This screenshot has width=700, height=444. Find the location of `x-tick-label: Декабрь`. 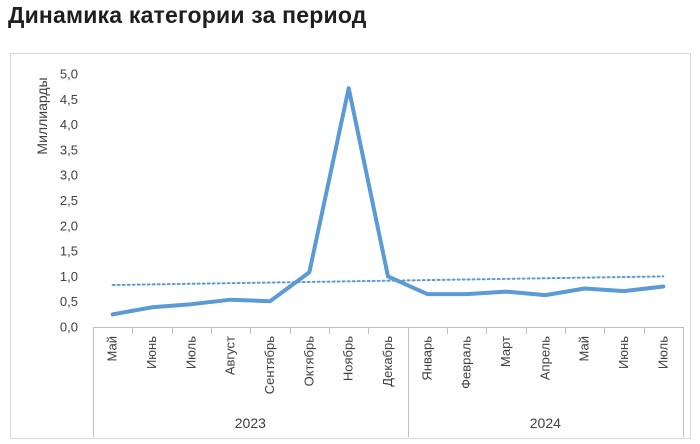

x-tick-label: Декабрь is located at coordinates (387, 361).